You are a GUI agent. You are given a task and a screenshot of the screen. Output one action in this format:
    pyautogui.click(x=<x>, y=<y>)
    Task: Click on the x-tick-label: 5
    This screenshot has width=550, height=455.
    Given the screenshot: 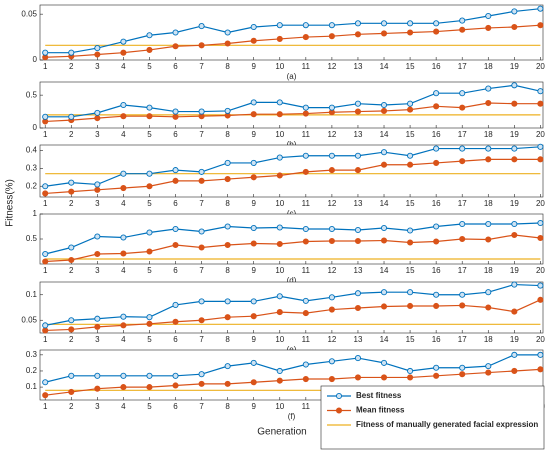 What is the action you would take?
    pyautogui.click(x=149, y=406)
    